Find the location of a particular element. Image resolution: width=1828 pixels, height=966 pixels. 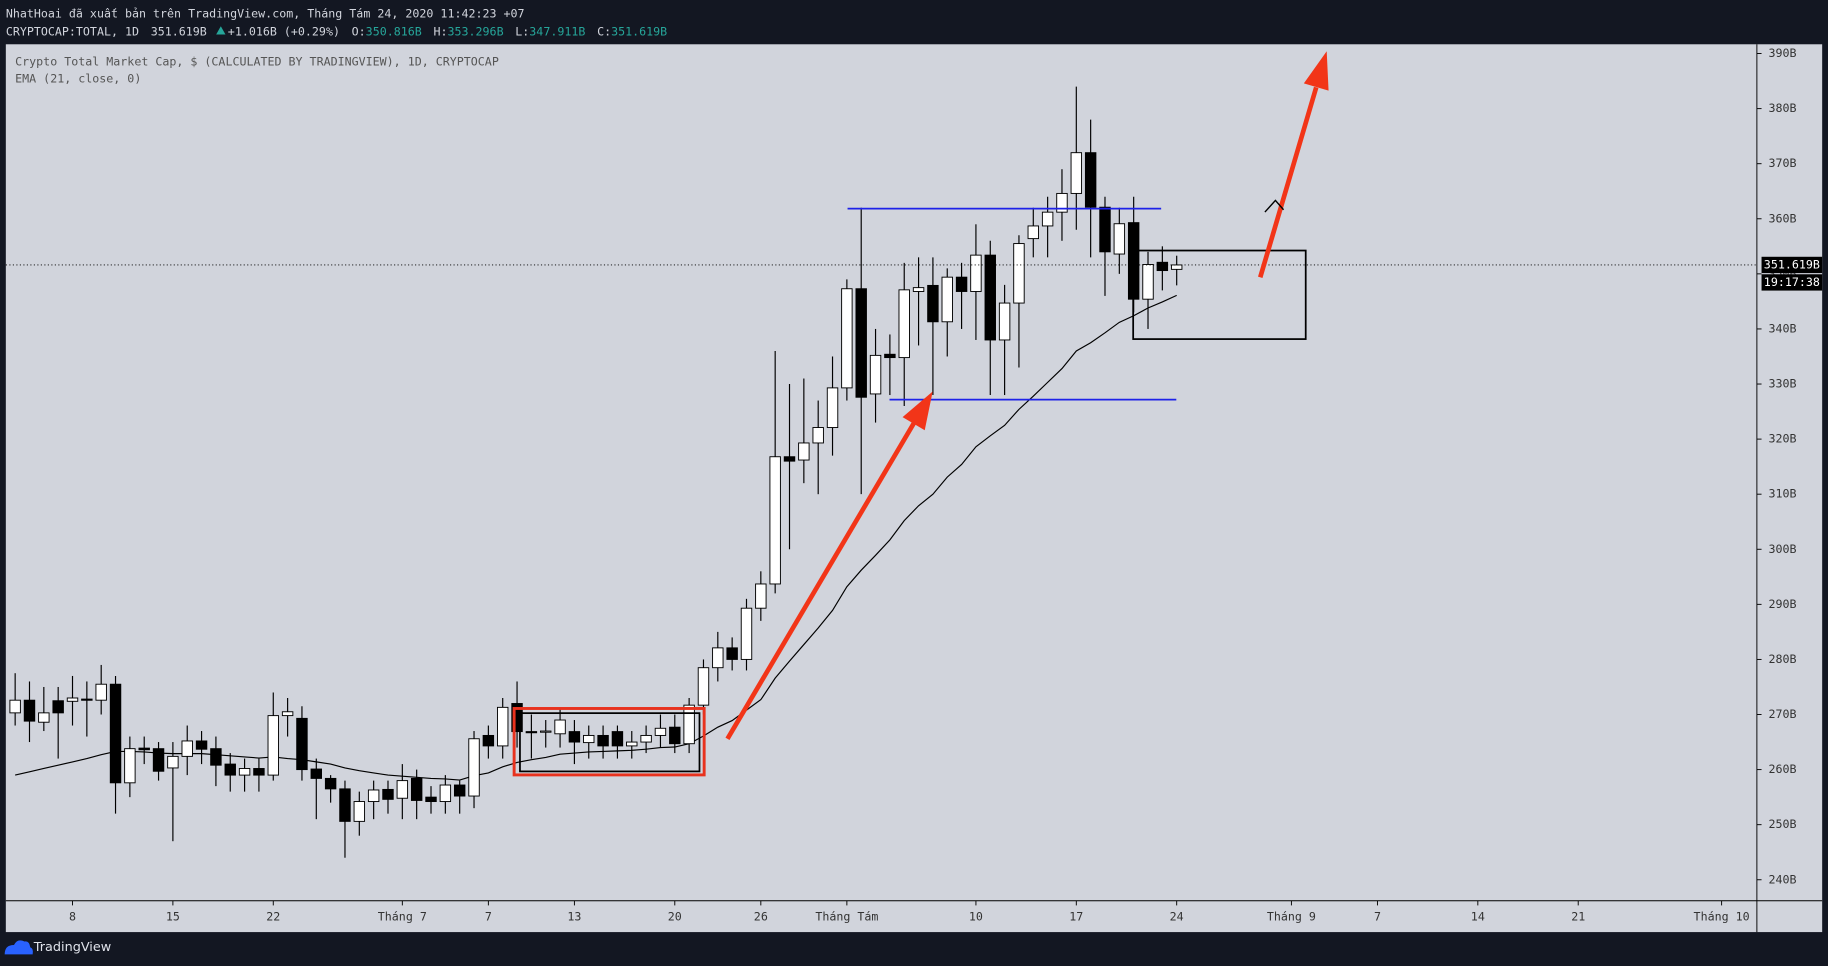

y-tick-label: 300B is located at coordinates (1783, 549).